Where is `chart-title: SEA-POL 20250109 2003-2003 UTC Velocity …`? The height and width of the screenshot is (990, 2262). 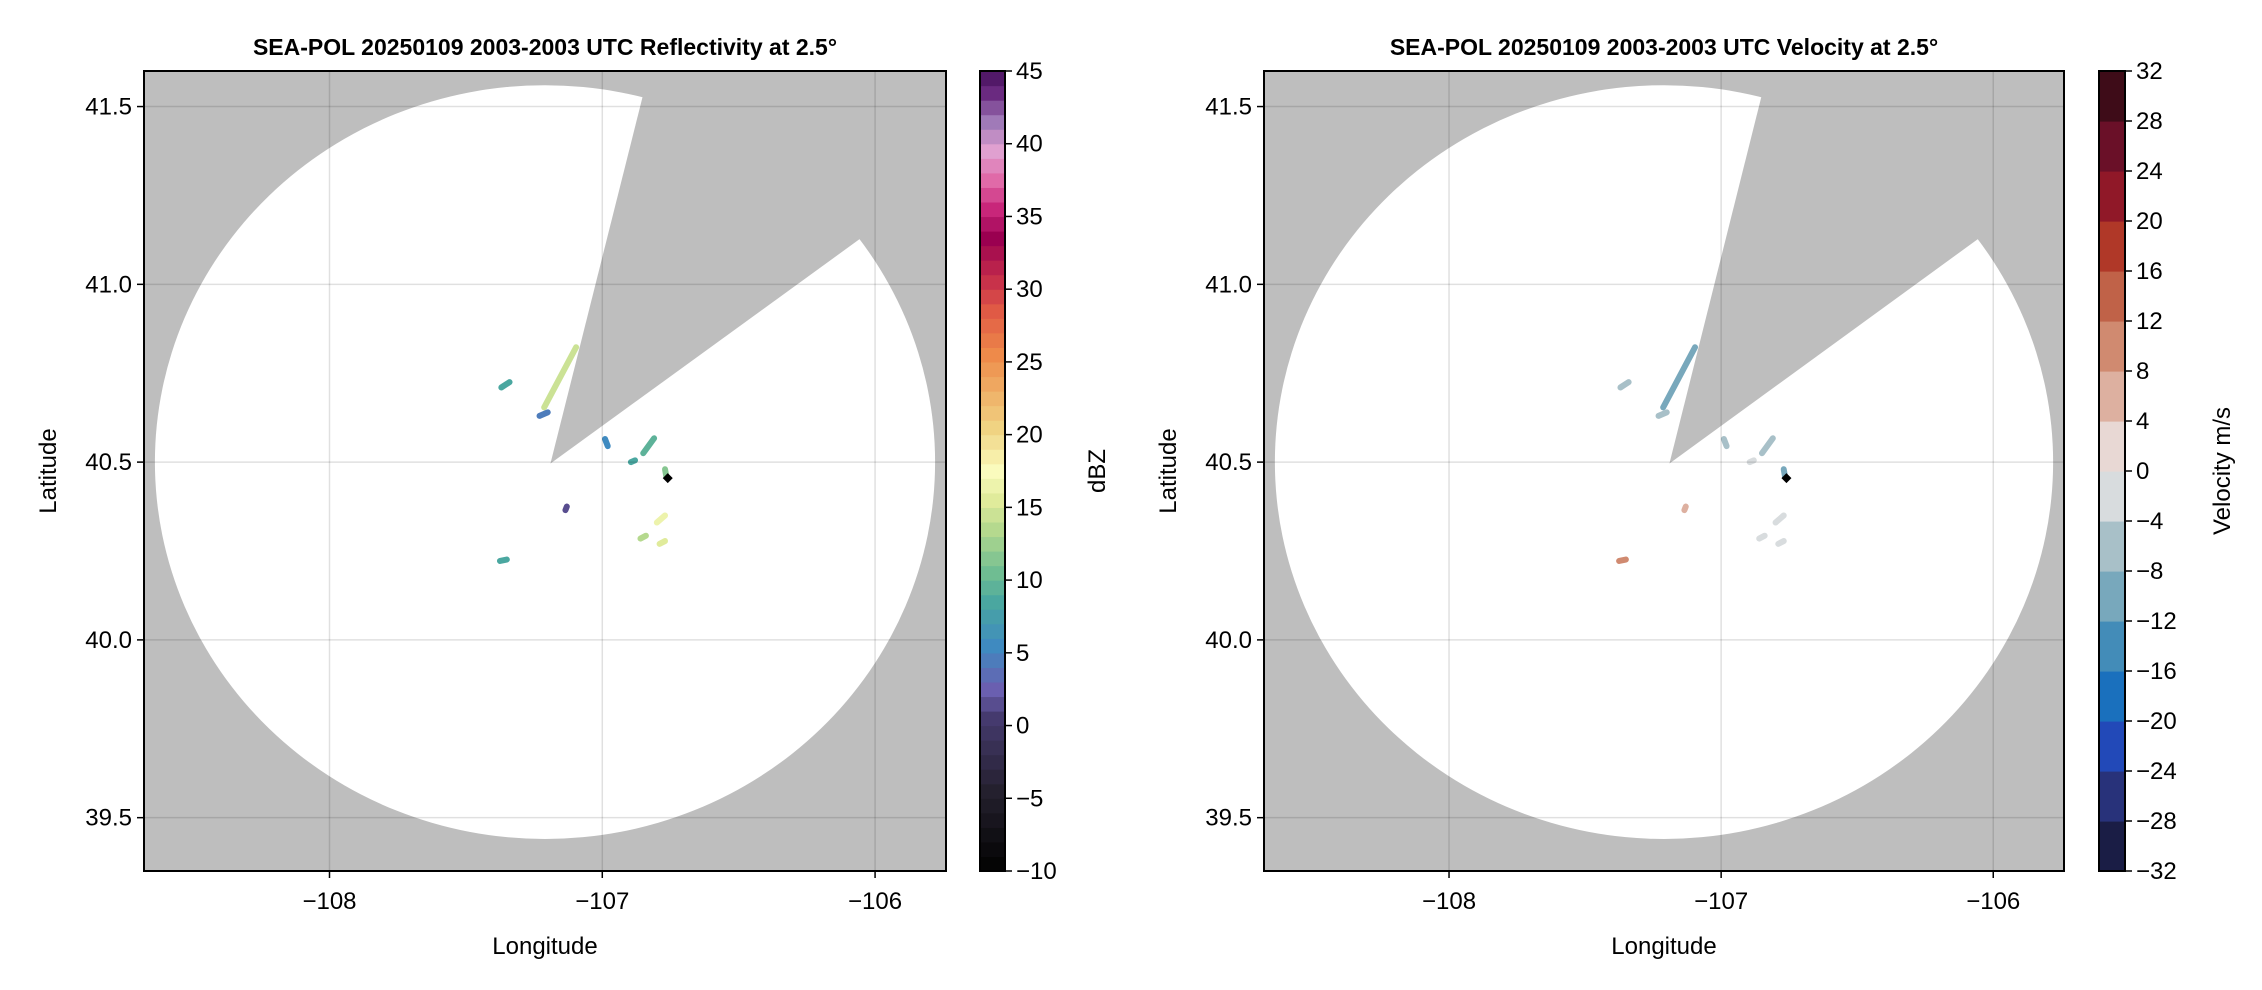 chart-title: SEA-POL 20250109 2003-2003 UTC Velocity … is located at coordinates (1664, 47).